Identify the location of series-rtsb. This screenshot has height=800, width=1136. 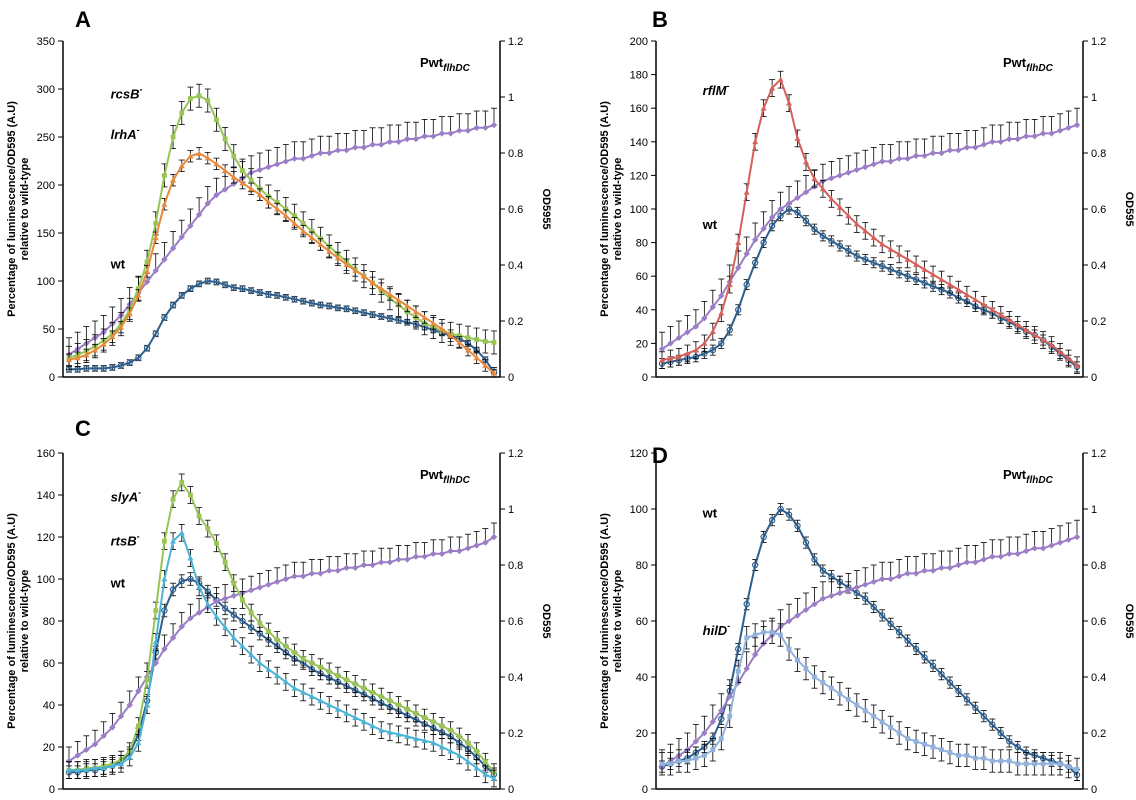
(281, 656).